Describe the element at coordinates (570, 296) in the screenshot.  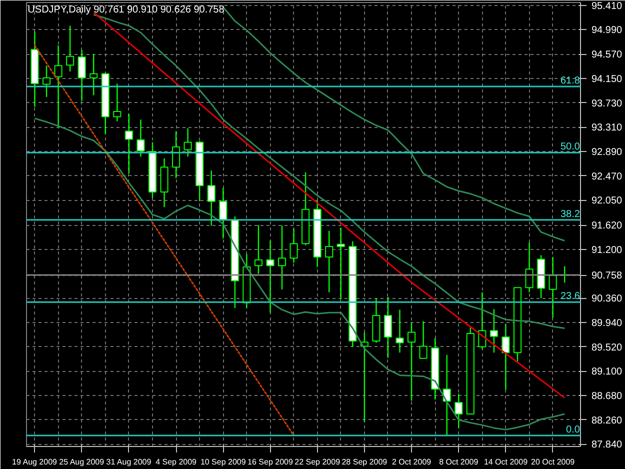
I see `annotation: 23.6` at that location.